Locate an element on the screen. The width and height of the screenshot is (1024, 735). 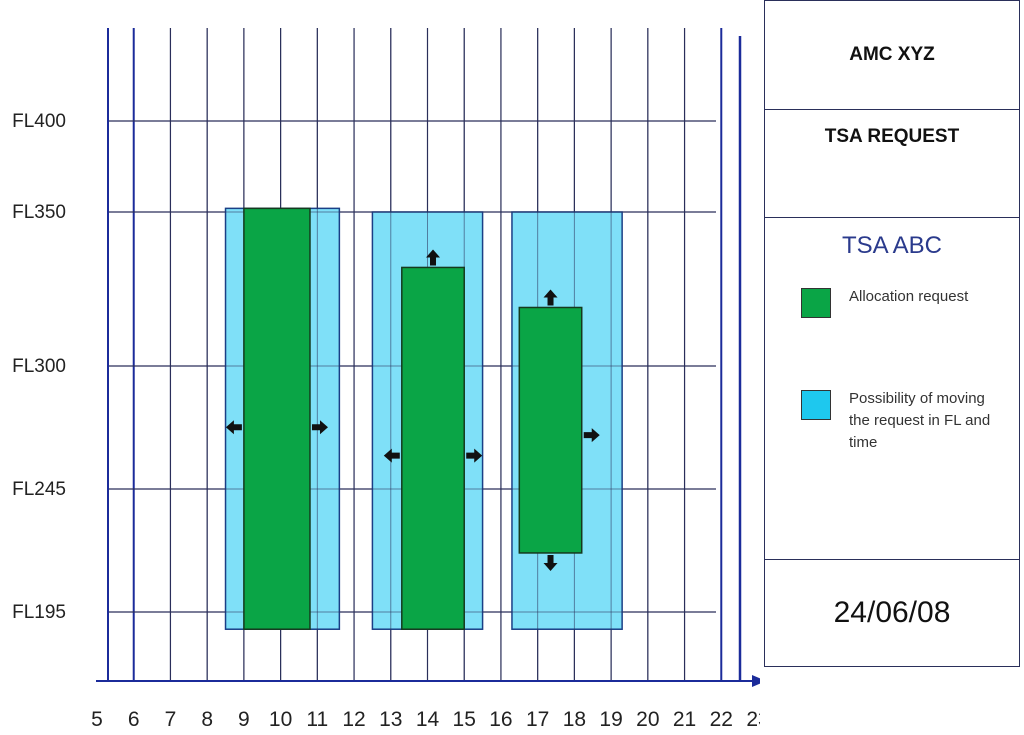
time-tick-label: 9 is located at coordinates (244, 719).